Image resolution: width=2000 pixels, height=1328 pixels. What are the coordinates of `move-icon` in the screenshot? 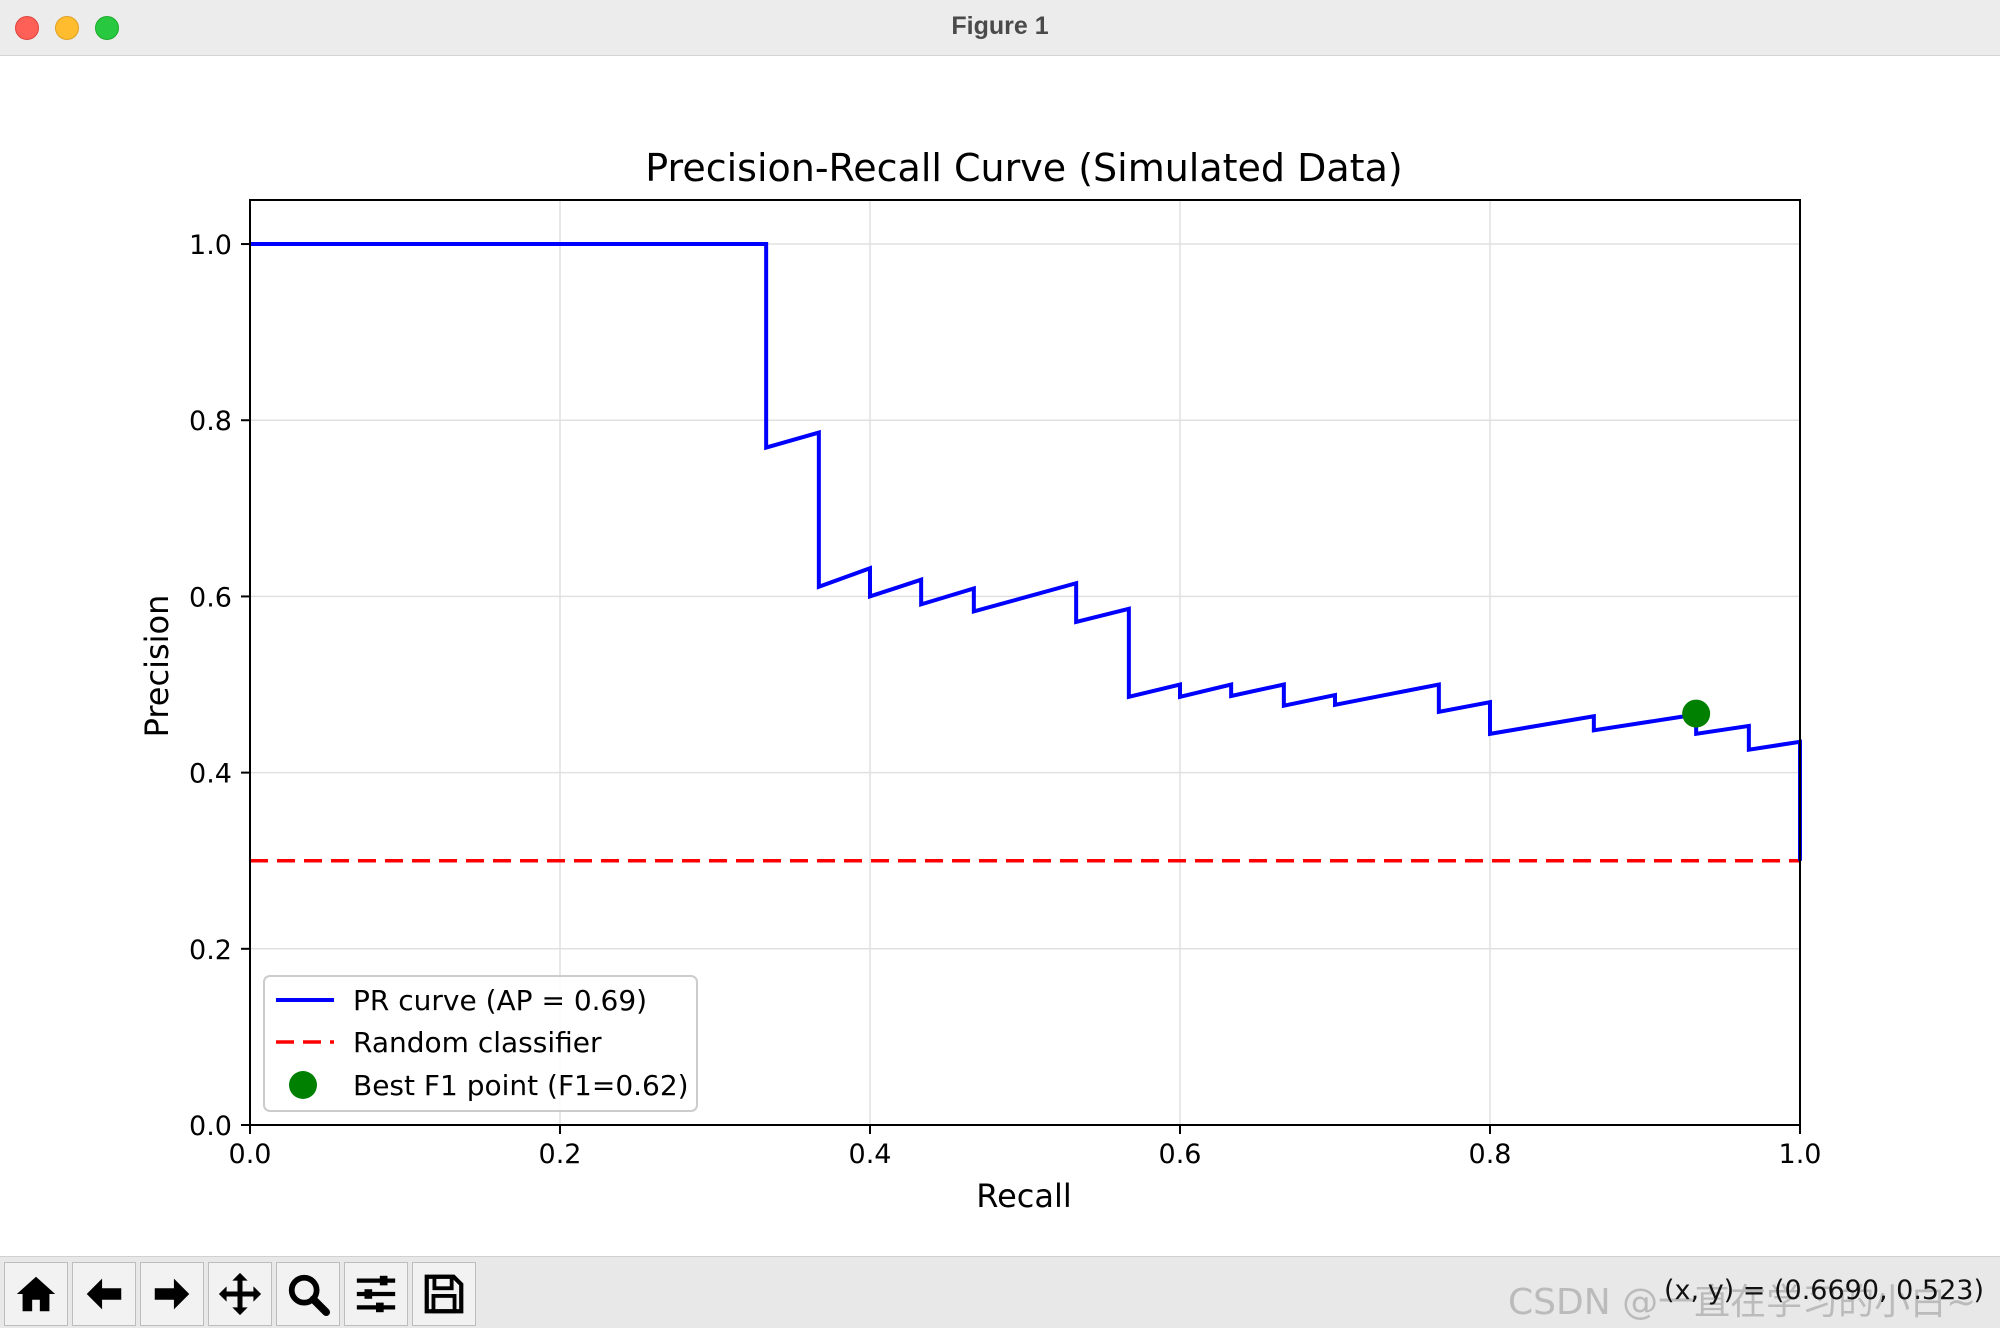 It's located at (240, 1294).